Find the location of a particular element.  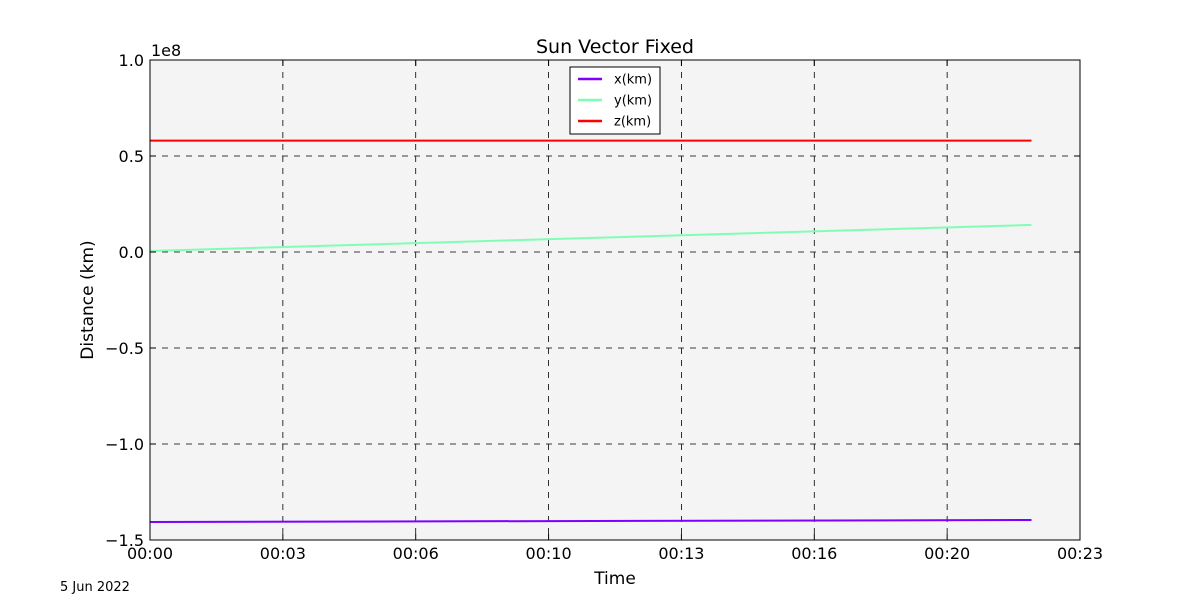

x-tick-label: 00:13 is located at coordinates (681, 553).